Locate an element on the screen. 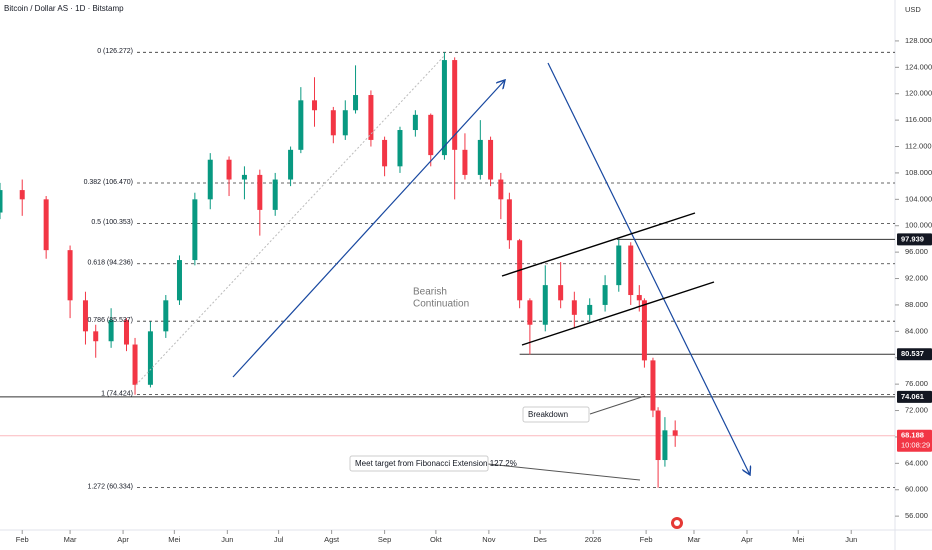 The width and height of the screenshot is (932, 550). x-tick-label: Jun is located at coordinates (227, 539).